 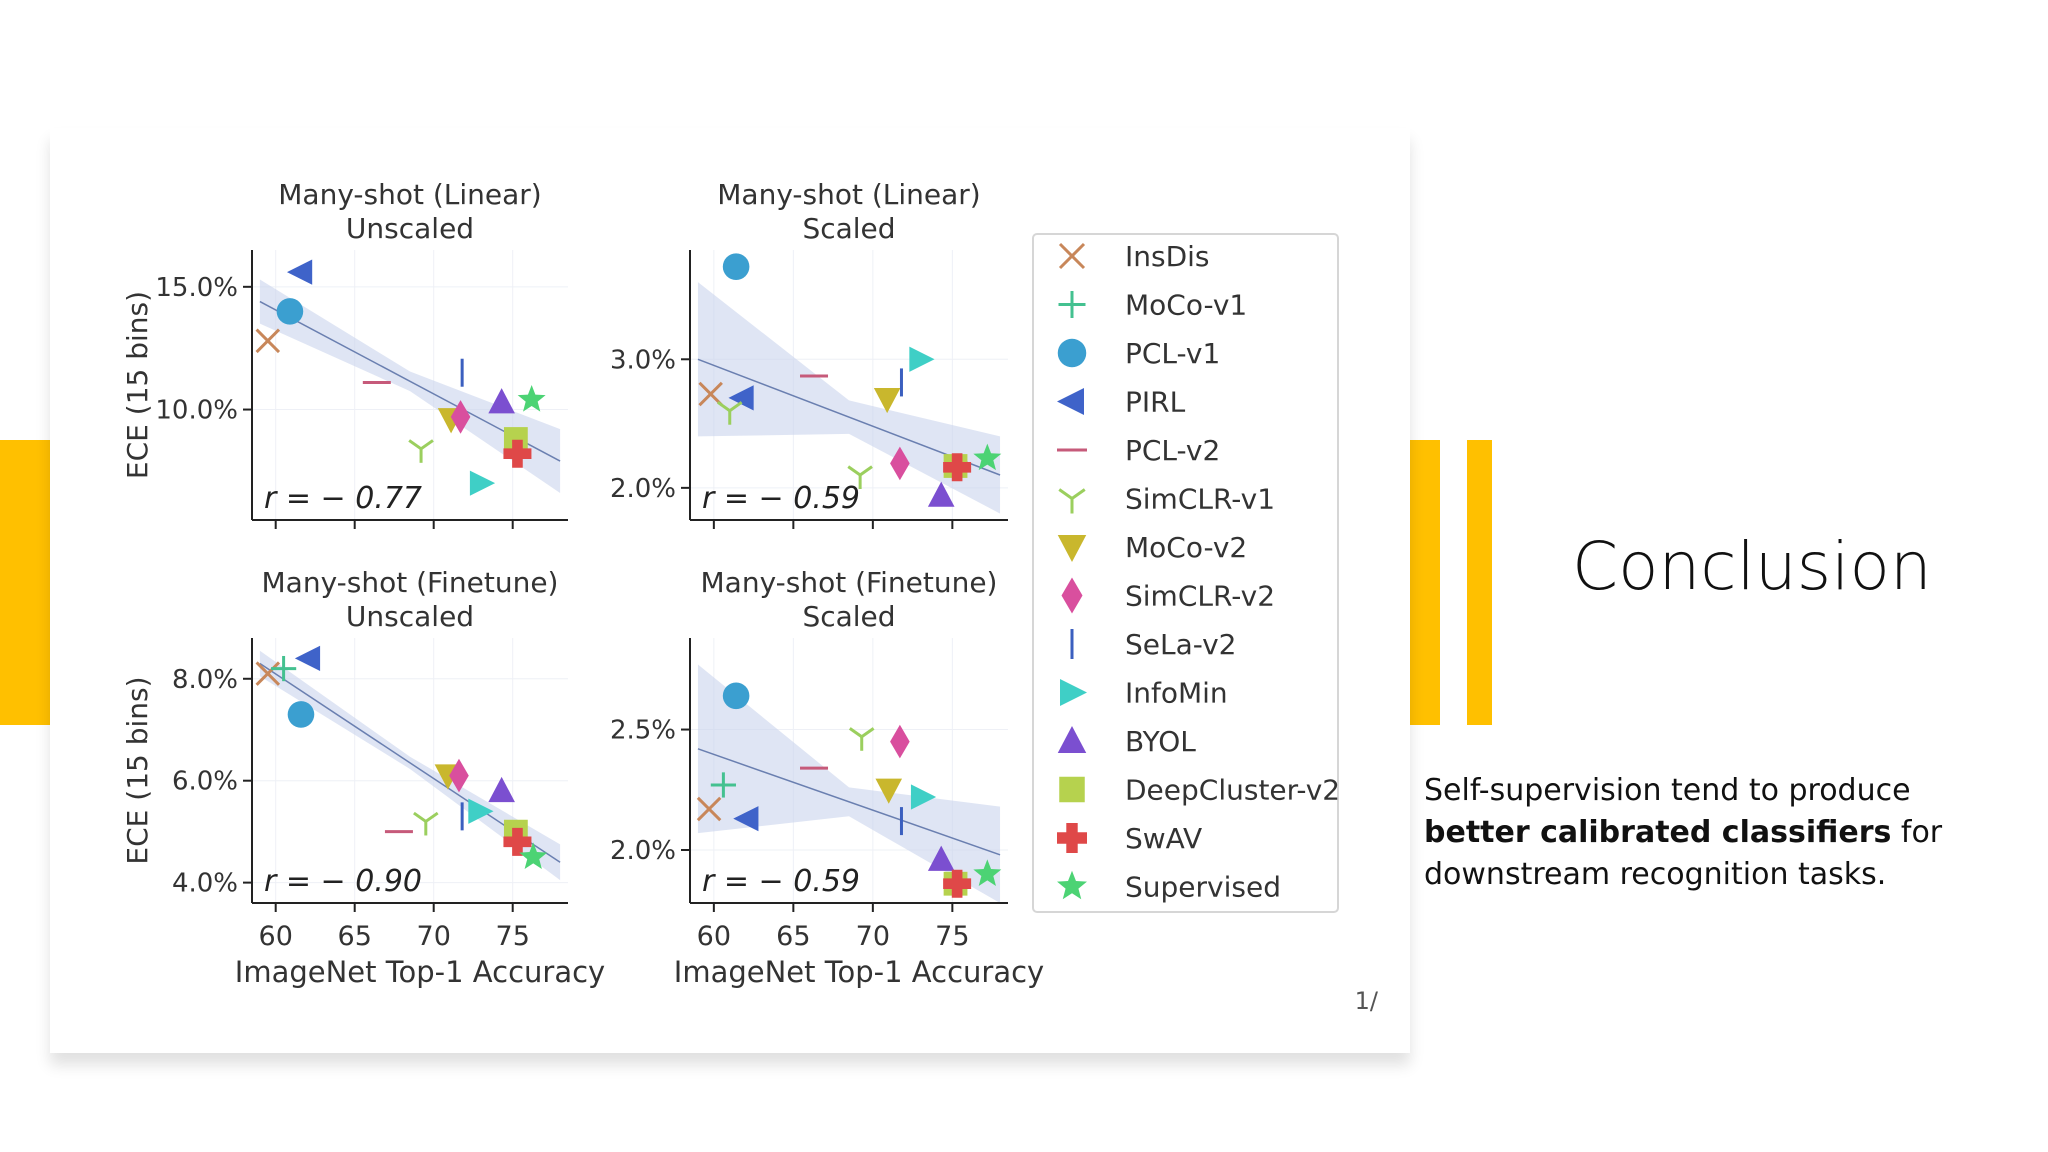 I want to click on slide-title: Conclusion, so click(x=1752, y=566).